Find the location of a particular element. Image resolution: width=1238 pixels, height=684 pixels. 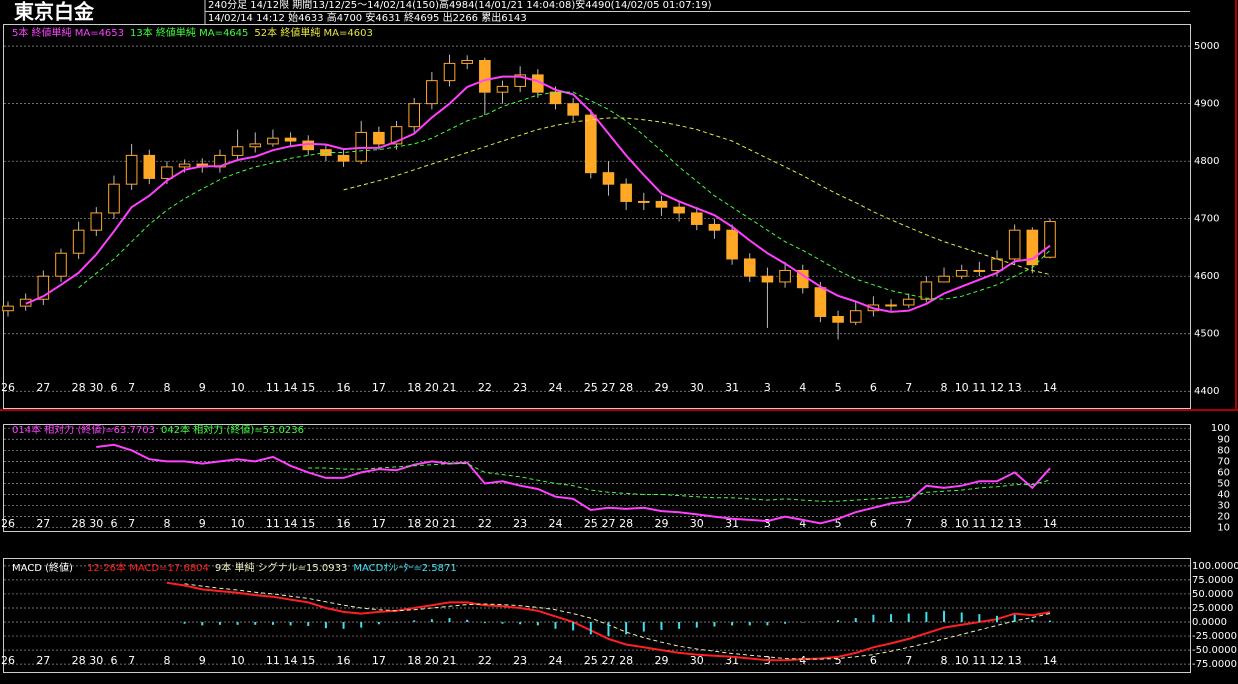

x-tick-label: 8 is located at coordinates (944, 387).